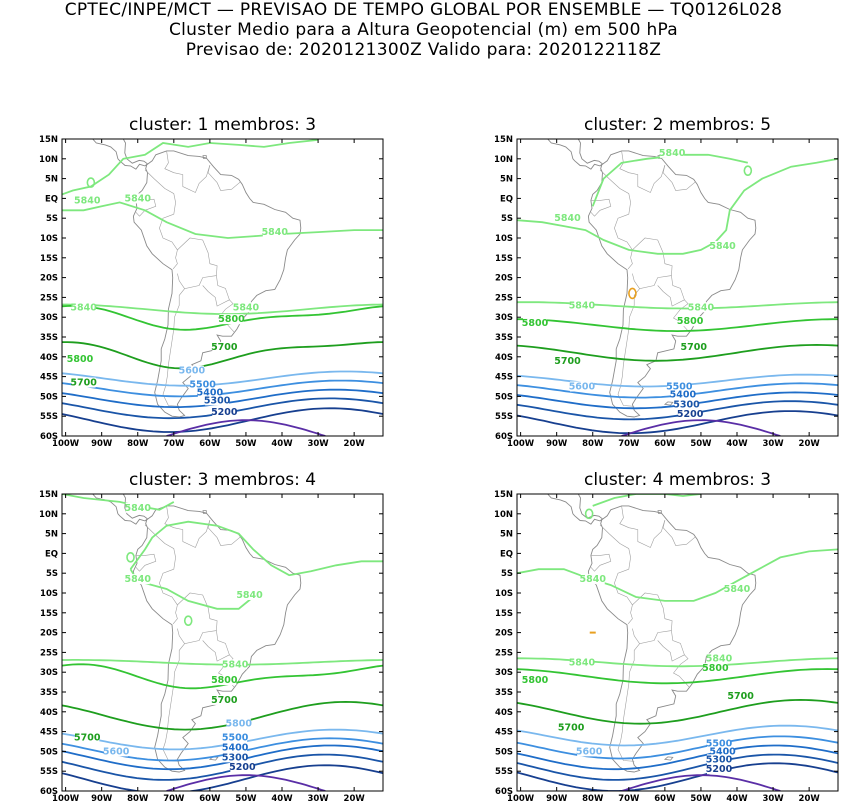 This screenshot has width=847, height=803. I want to click on contour-label: 5600, so click(582, 387).